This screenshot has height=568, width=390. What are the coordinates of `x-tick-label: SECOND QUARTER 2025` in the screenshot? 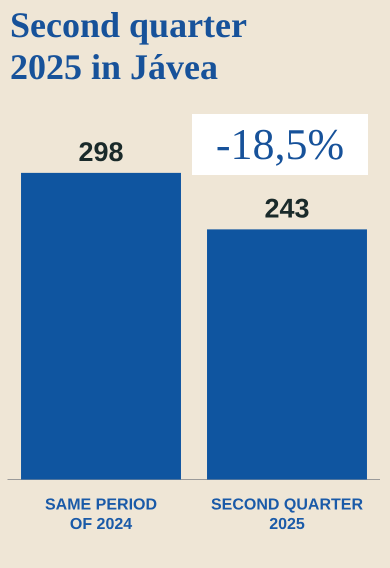 It's located at (287, 514).